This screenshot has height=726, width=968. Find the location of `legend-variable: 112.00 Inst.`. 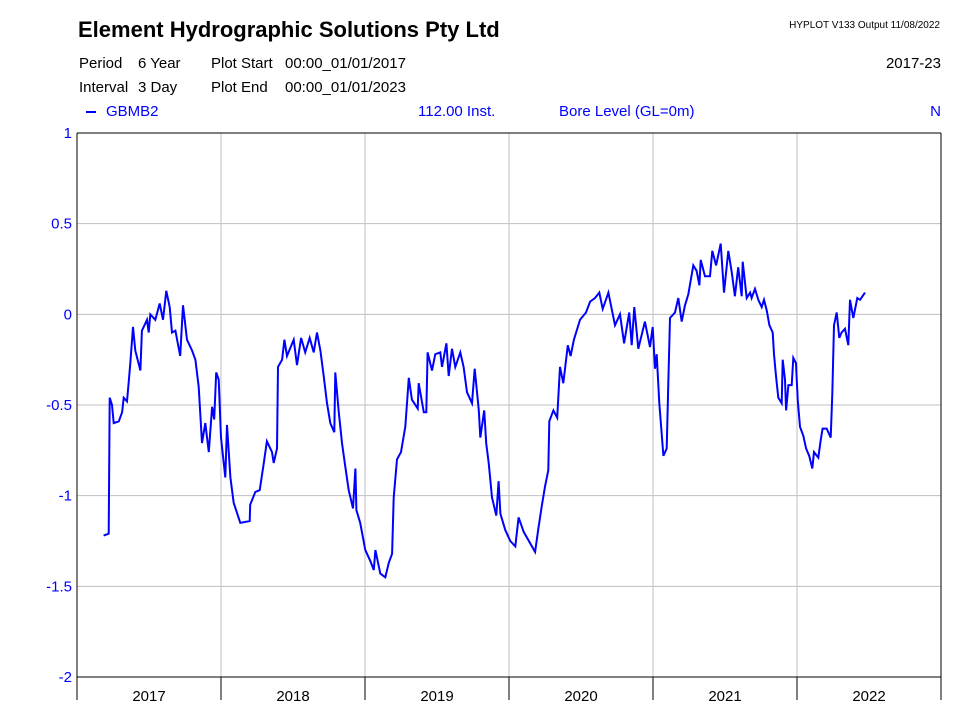

legend-variable: 112.00 Inst. is located at coordinates (457, 111).